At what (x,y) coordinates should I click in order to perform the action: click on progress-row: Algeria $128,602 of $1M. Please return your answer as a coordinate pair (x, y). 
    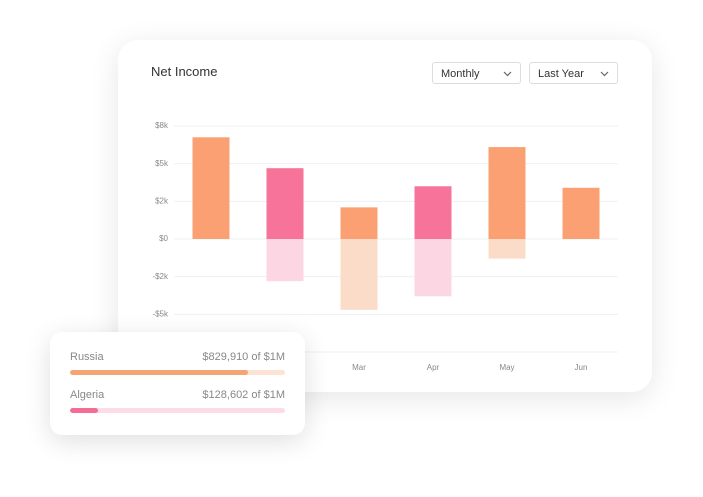
    Looking at the image, I should click on (177, 401).